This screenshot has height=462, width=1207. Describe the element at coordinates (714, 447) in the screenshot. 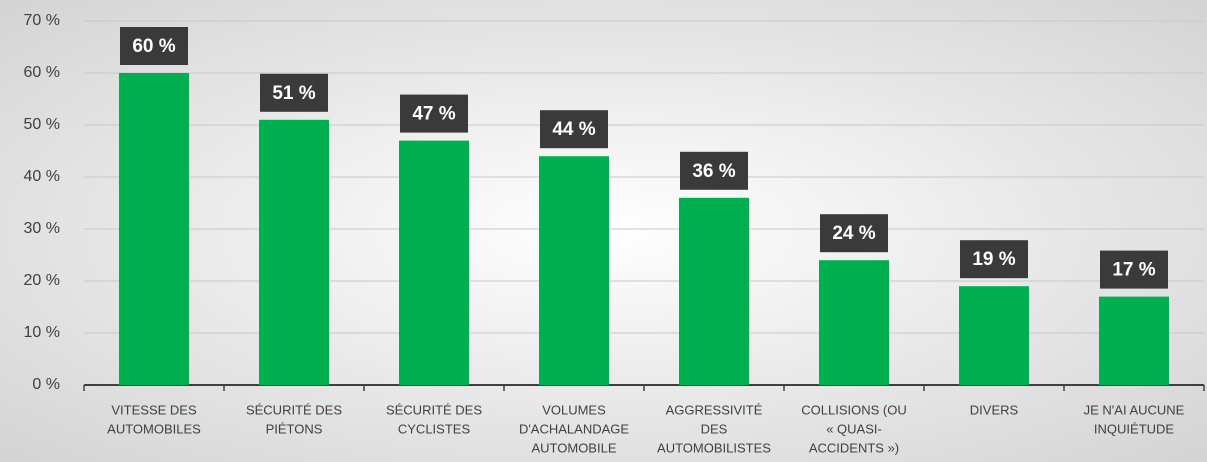

I see `x-tick-label: AUTOMOBILISTES` at that location.